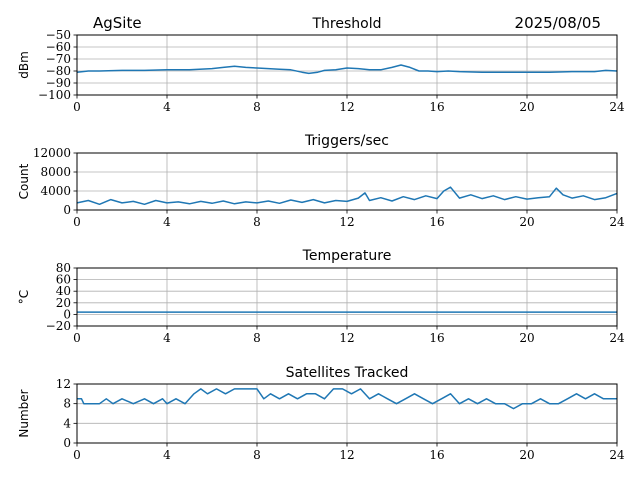 Image resolution: width=640 pixels, height=485 pixels. Describe the element at coordinates (63, 291) in the screenshot. I see `y-tick-label: 40` at that location.